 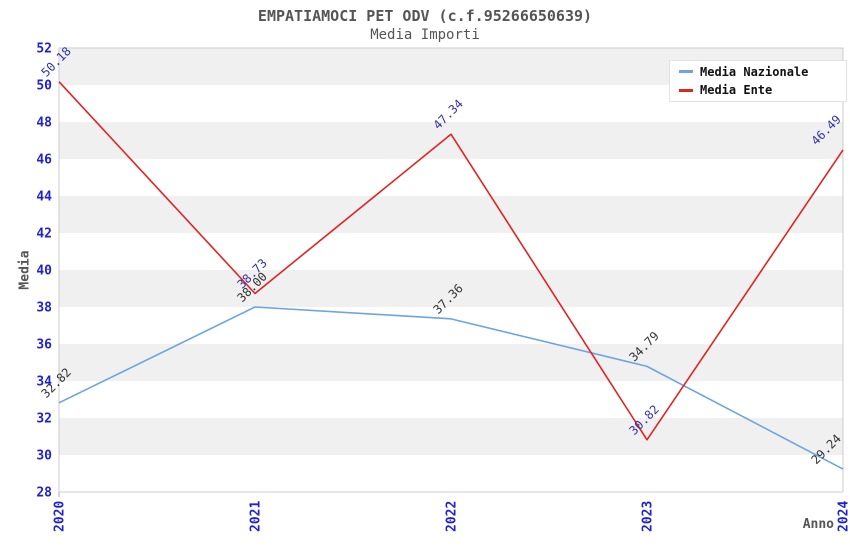 I want to click on y-axis-title: Media, so click(x=25, y=270).